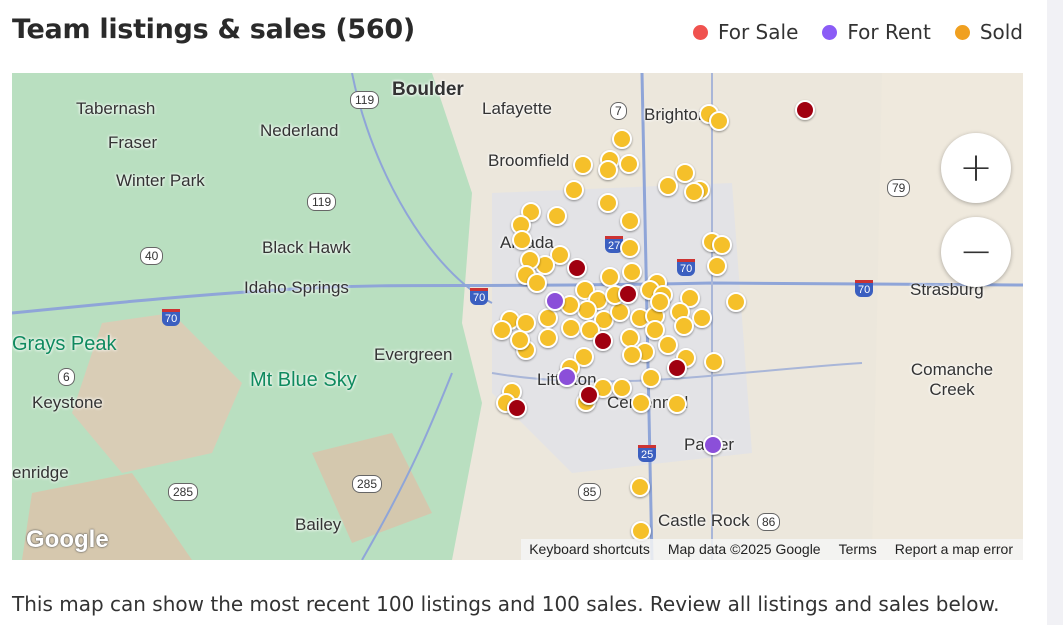 Image resolution: width=1063 pixels, height=625 pixels. Describe the element at coordinates (303, 380) in the screenshot. I see `place-label: Mt Blue Sky` at that location.